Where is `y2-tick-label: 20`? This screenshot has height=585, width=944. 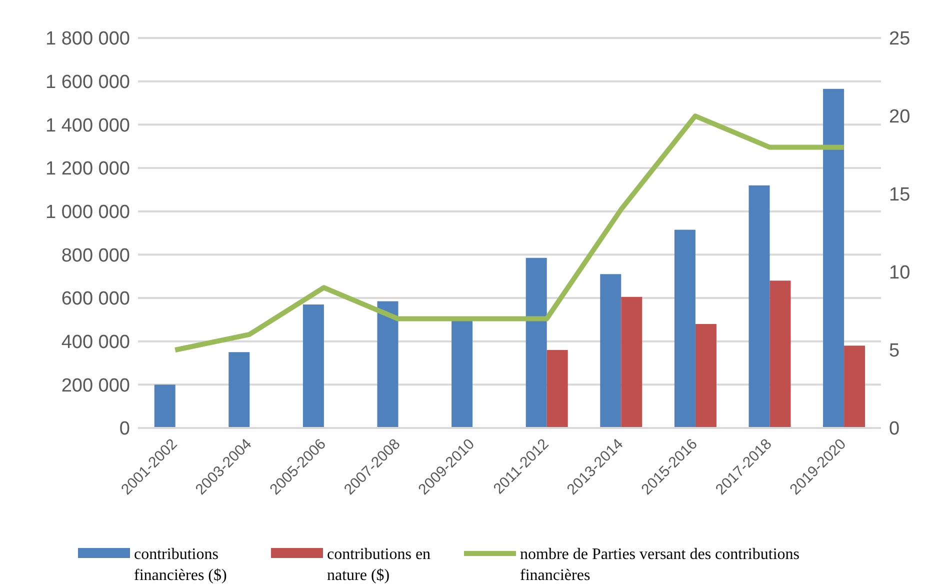 y2-tick-label: 20 is located at coordinates (899, 117).